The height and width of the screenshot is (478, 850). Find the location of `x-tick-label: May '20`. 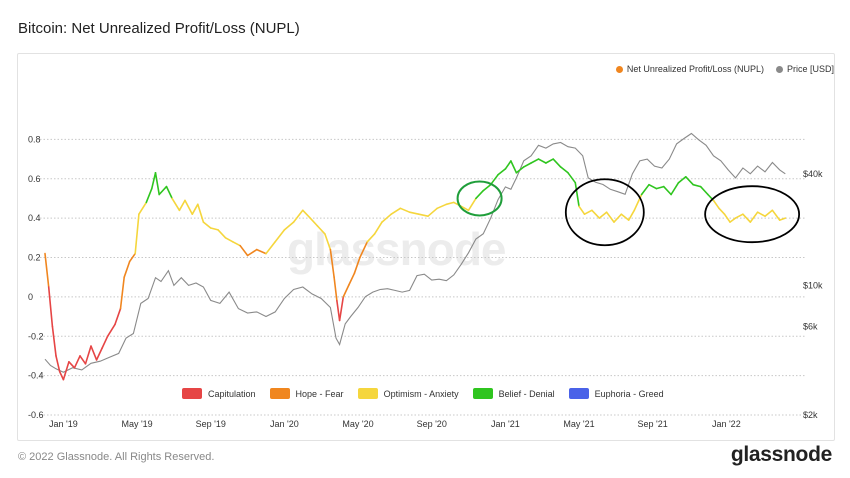

x-tick-label: May '20 is located at coordinates (357, 424).